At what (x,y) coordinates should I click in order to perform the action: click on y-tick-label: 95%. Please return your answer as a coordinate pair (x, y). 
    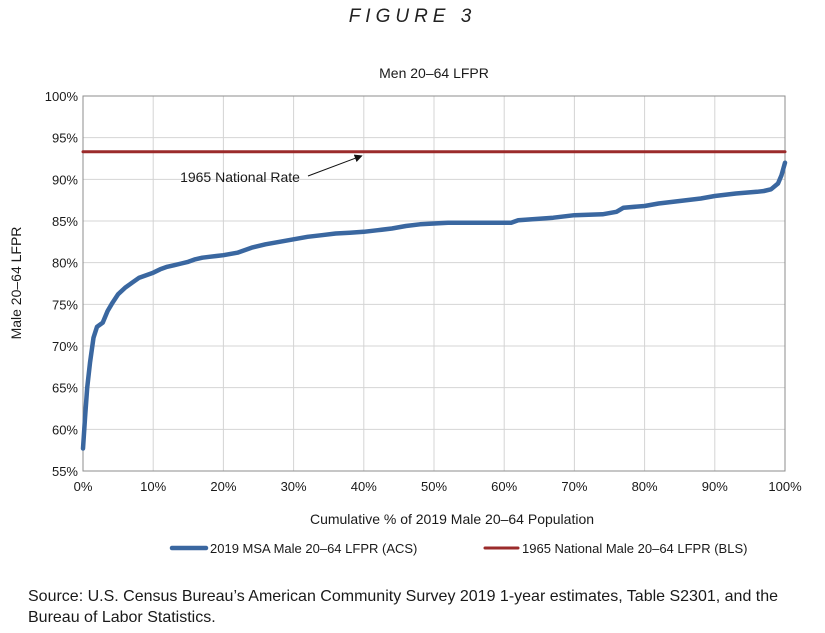
    Looking at the image, I should click on (65, 138).